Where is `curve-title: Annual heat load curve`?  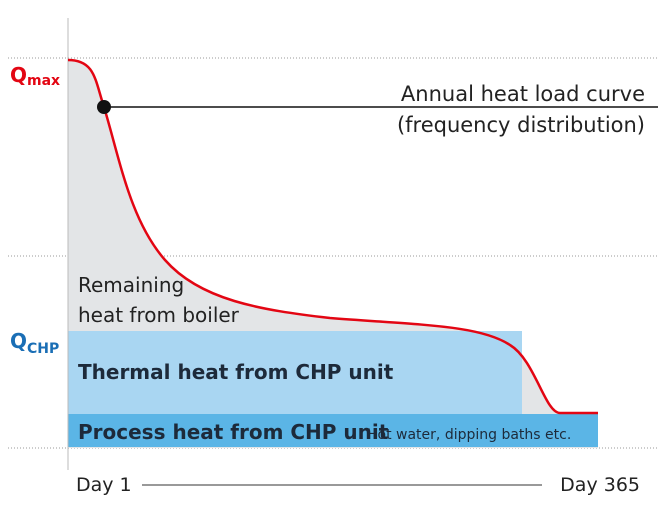
curve-title: Annual heat load curve is located at coordinates (523, 94).